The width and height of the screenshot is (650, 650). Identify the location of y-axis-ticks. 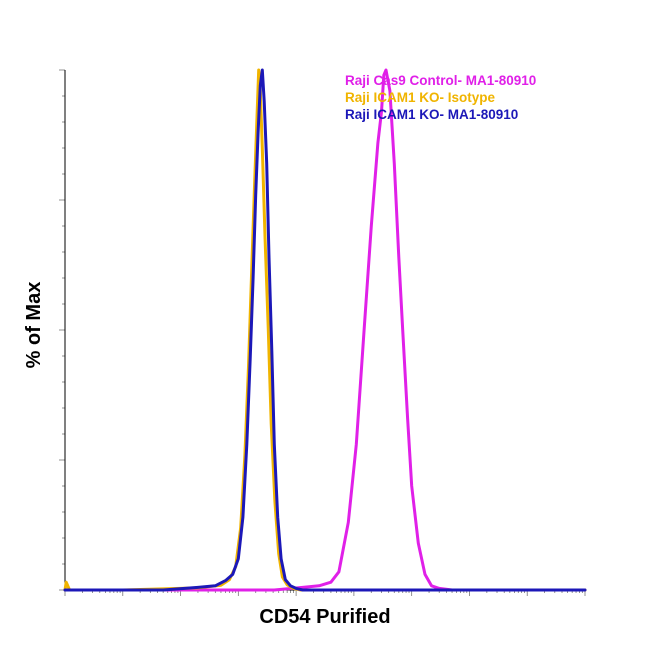
(62, 330).